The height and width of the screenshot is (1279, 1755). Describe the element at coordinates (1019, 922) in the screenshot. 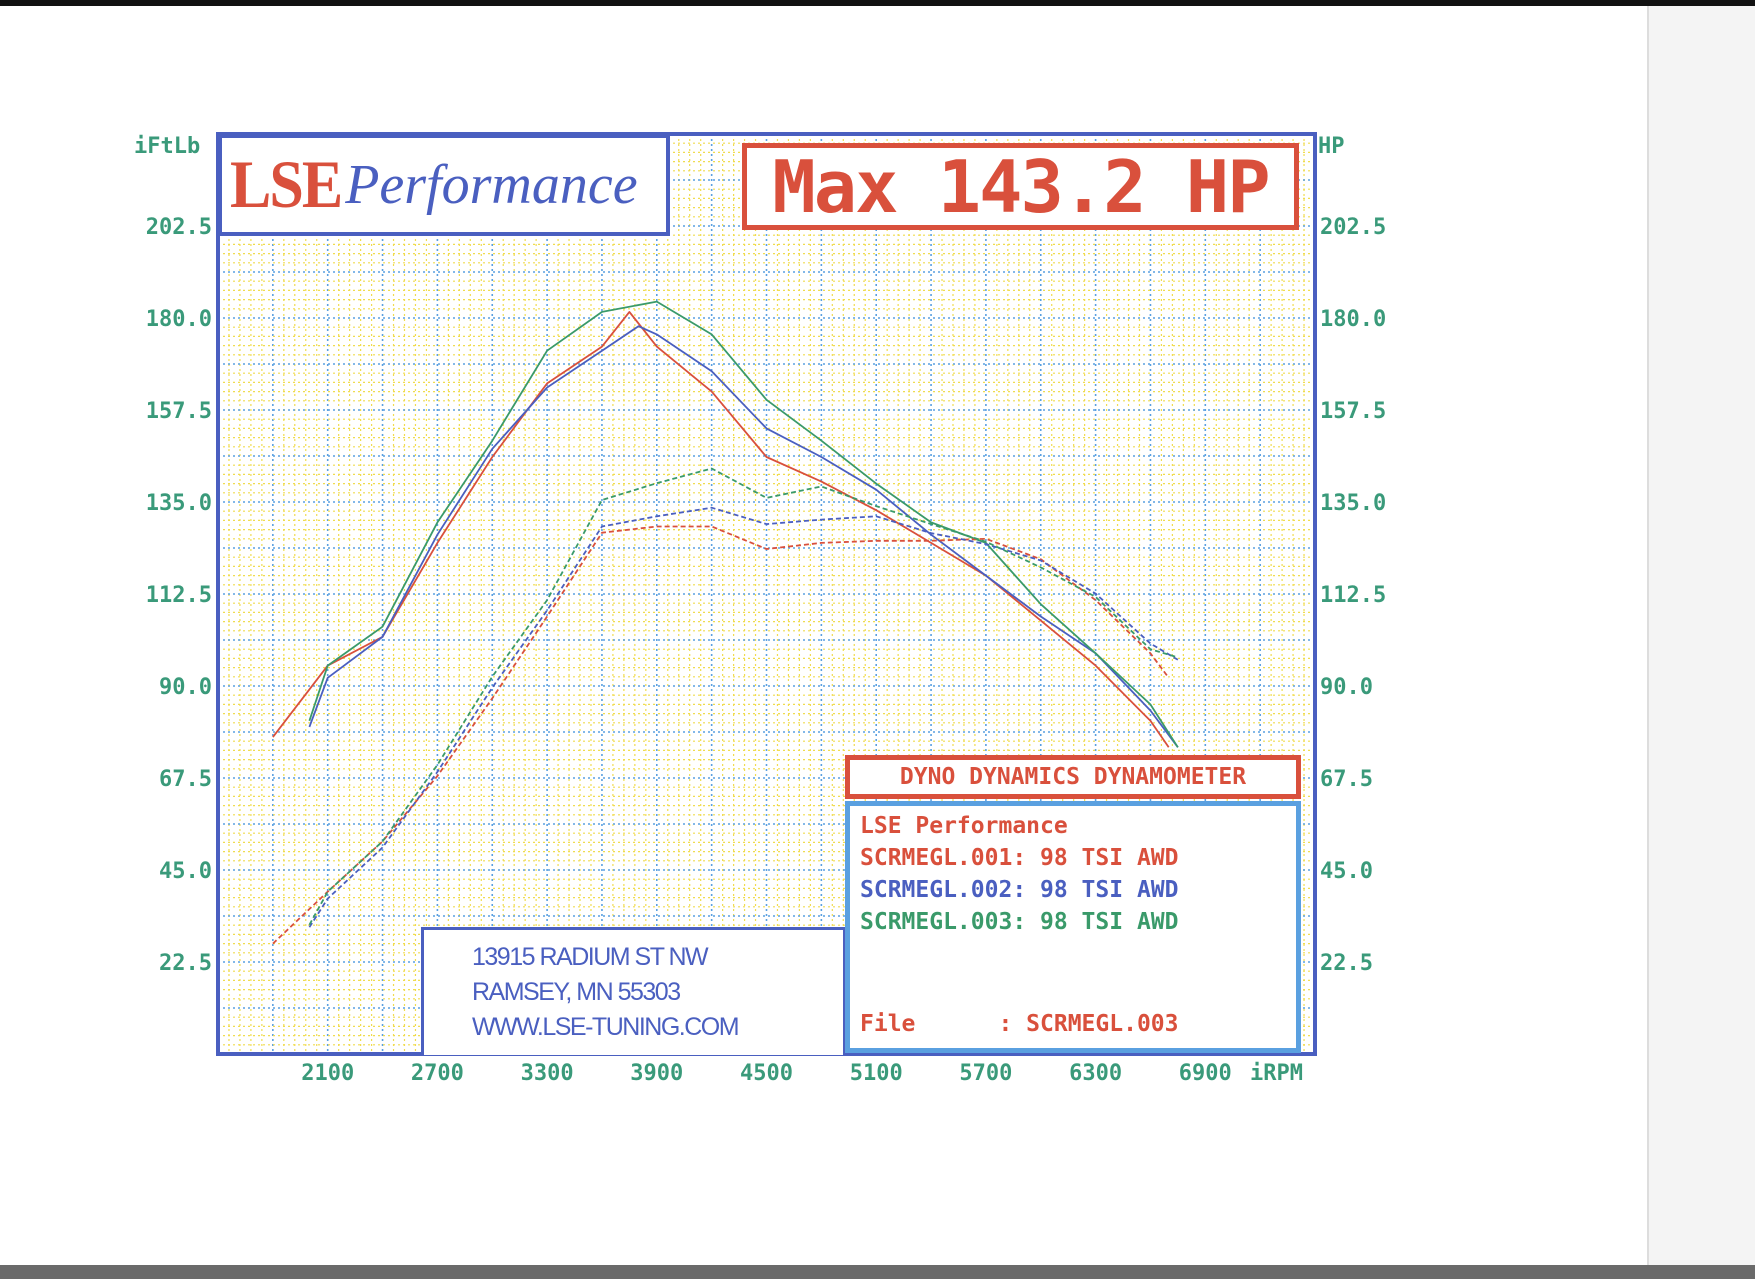

I see `legend-entry-003: SCRMEGL.003: 98 TSI AWD` at that location.